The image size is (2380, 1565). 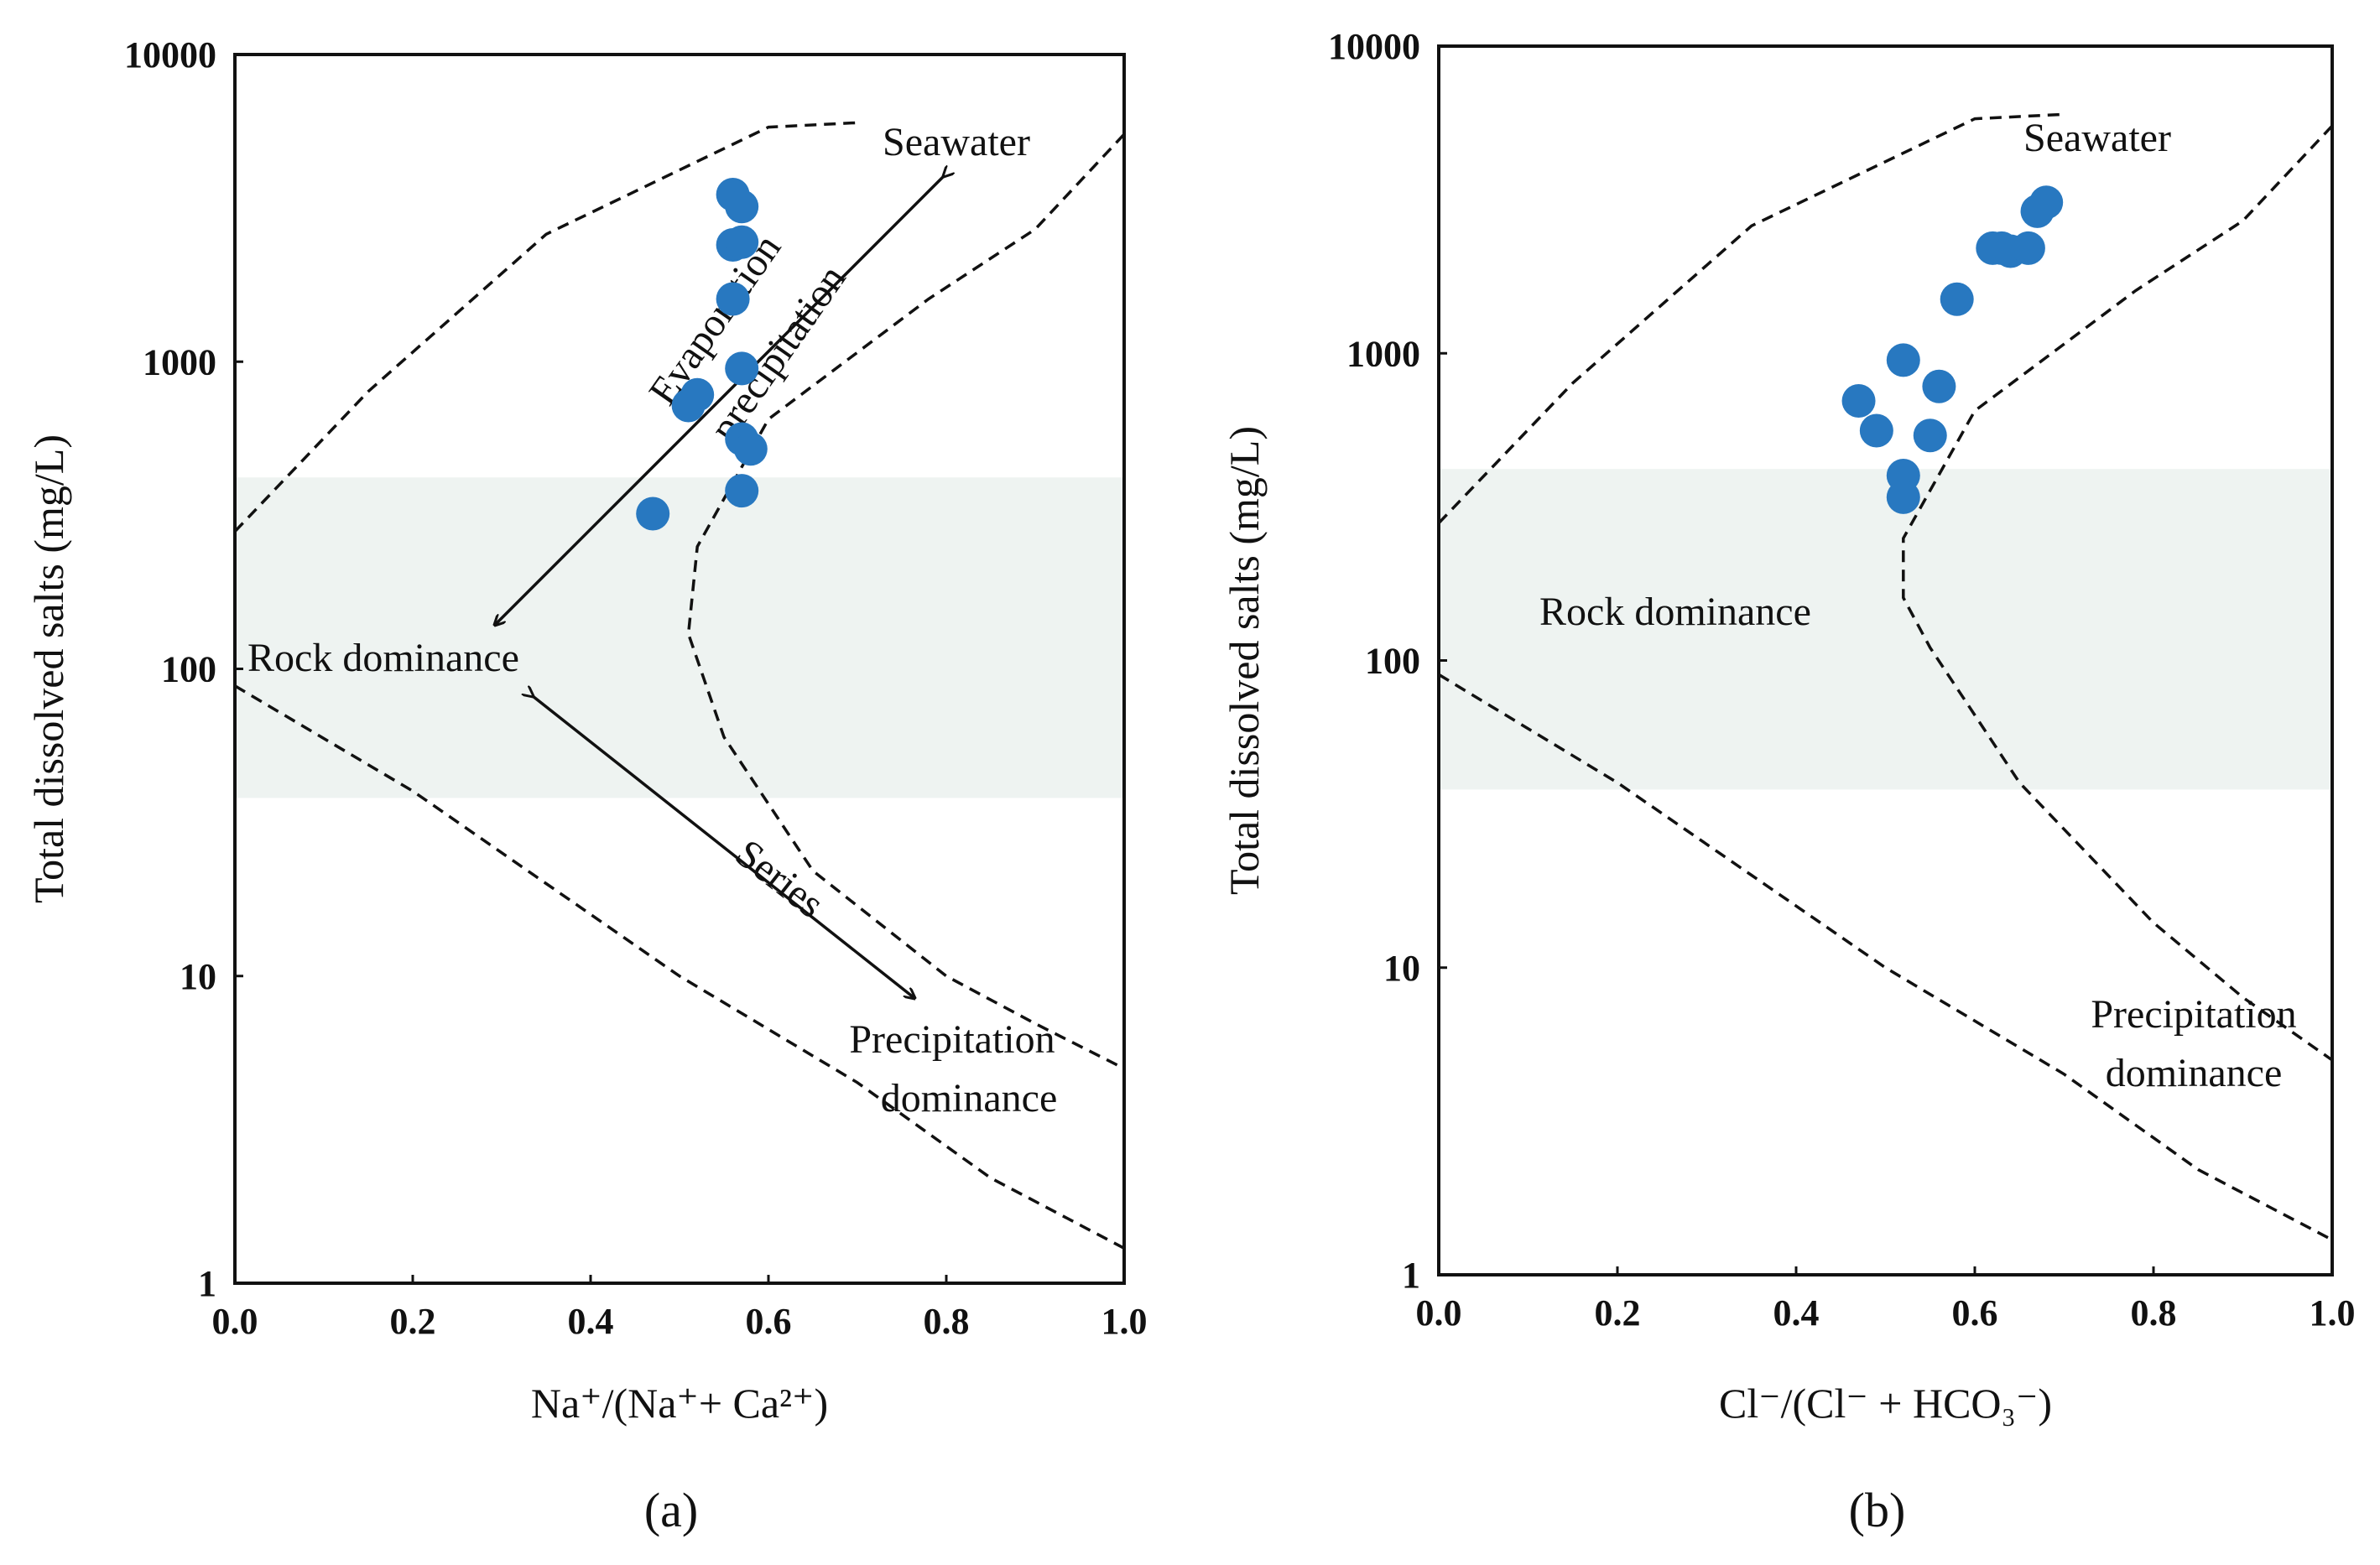 I want to click on boundary-lower-curve, so click(x=1885, y=957).